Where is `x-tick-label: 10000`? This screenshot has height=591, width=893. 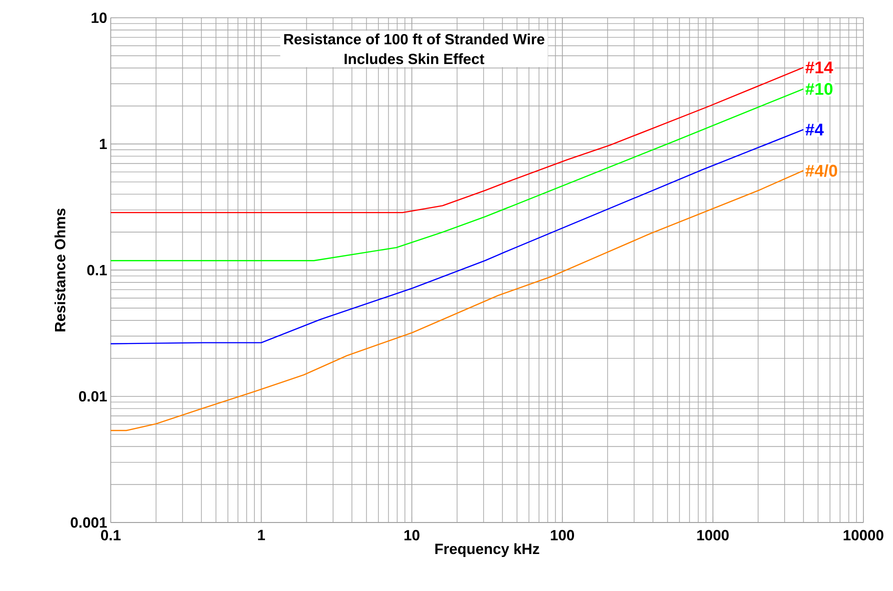
x-tick-label: 10000 is located at coordinates (864, 535).